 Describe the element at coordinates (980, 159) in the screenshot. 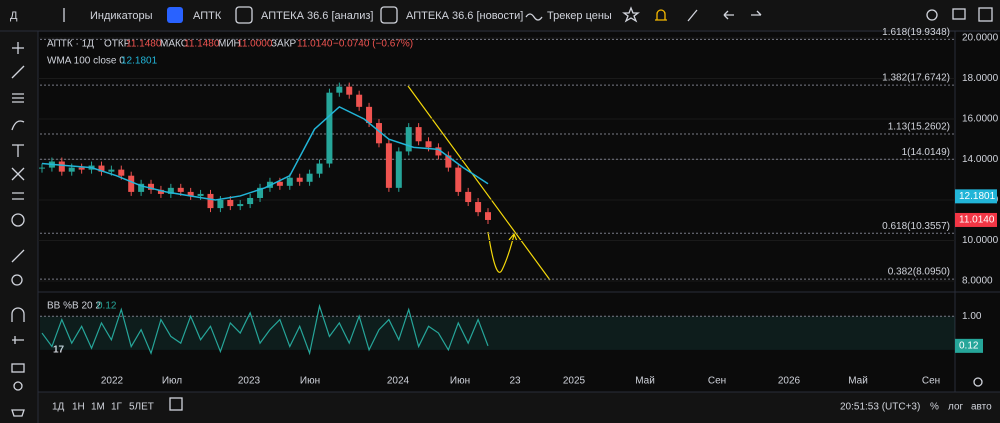

I see `y-tick-label: 14.0000` at that location.